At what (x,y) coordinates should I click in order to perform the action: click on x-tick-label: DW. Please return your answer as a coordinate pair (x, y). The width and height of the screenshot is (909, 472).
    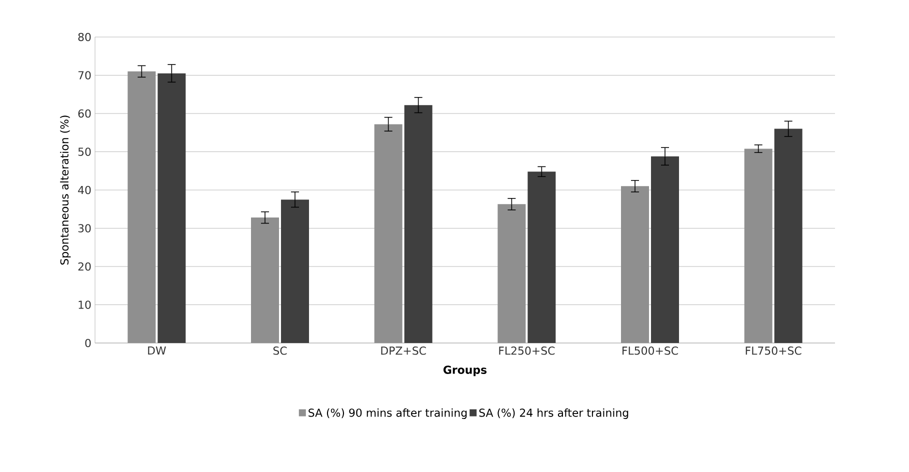
    Looking at the image, I should click on (157, 350).